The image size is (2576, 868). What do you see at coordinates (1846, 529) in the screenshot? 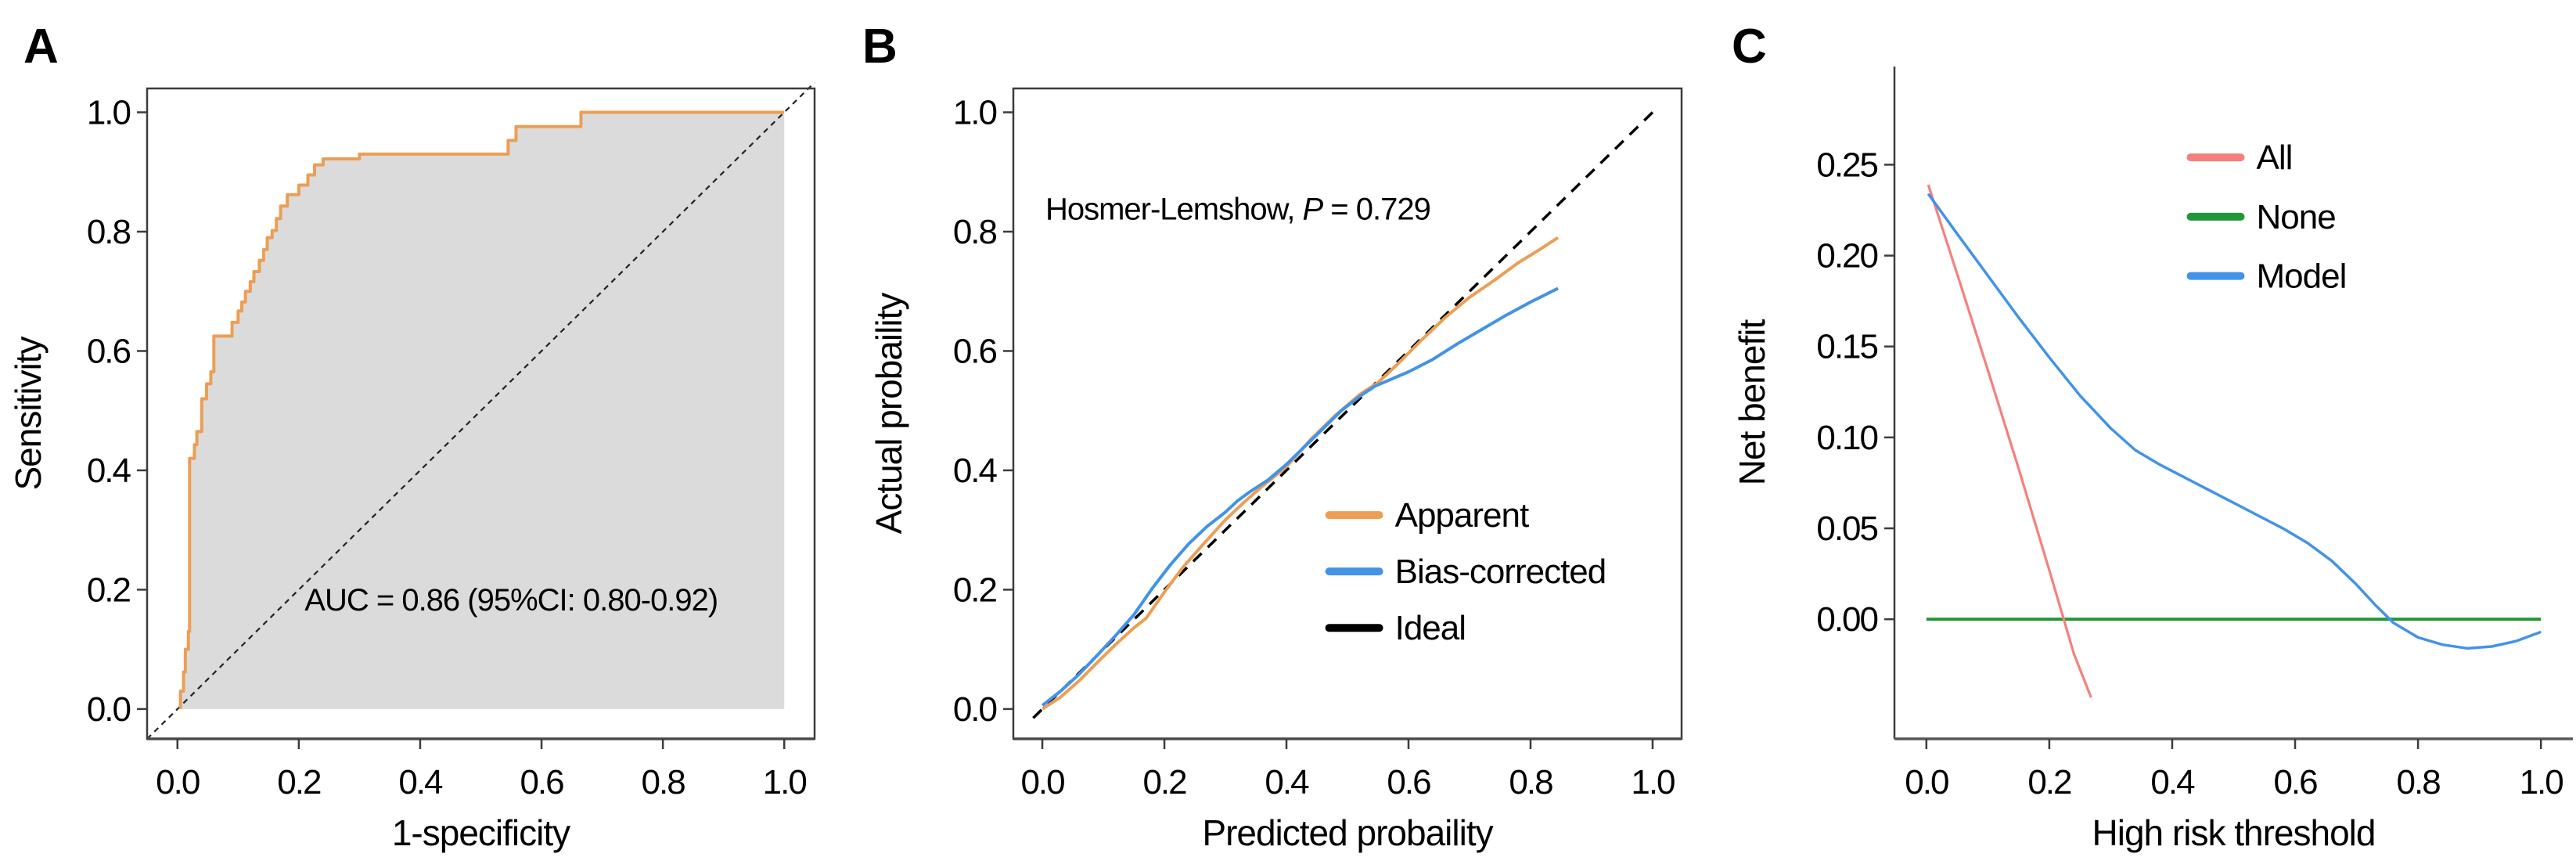
I see `y-tick-label: 0.05` at bounding box center [1846, 529].